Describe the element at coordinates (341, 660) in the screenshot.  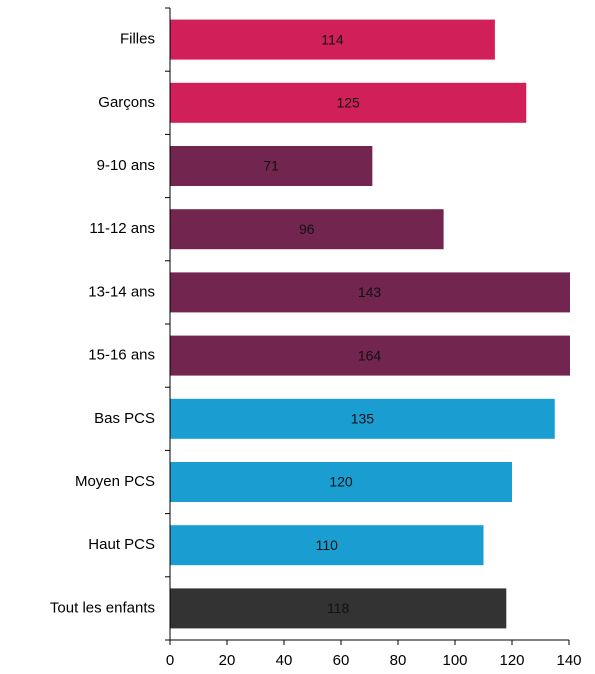
I see `x-tick-label: 60` at that location.